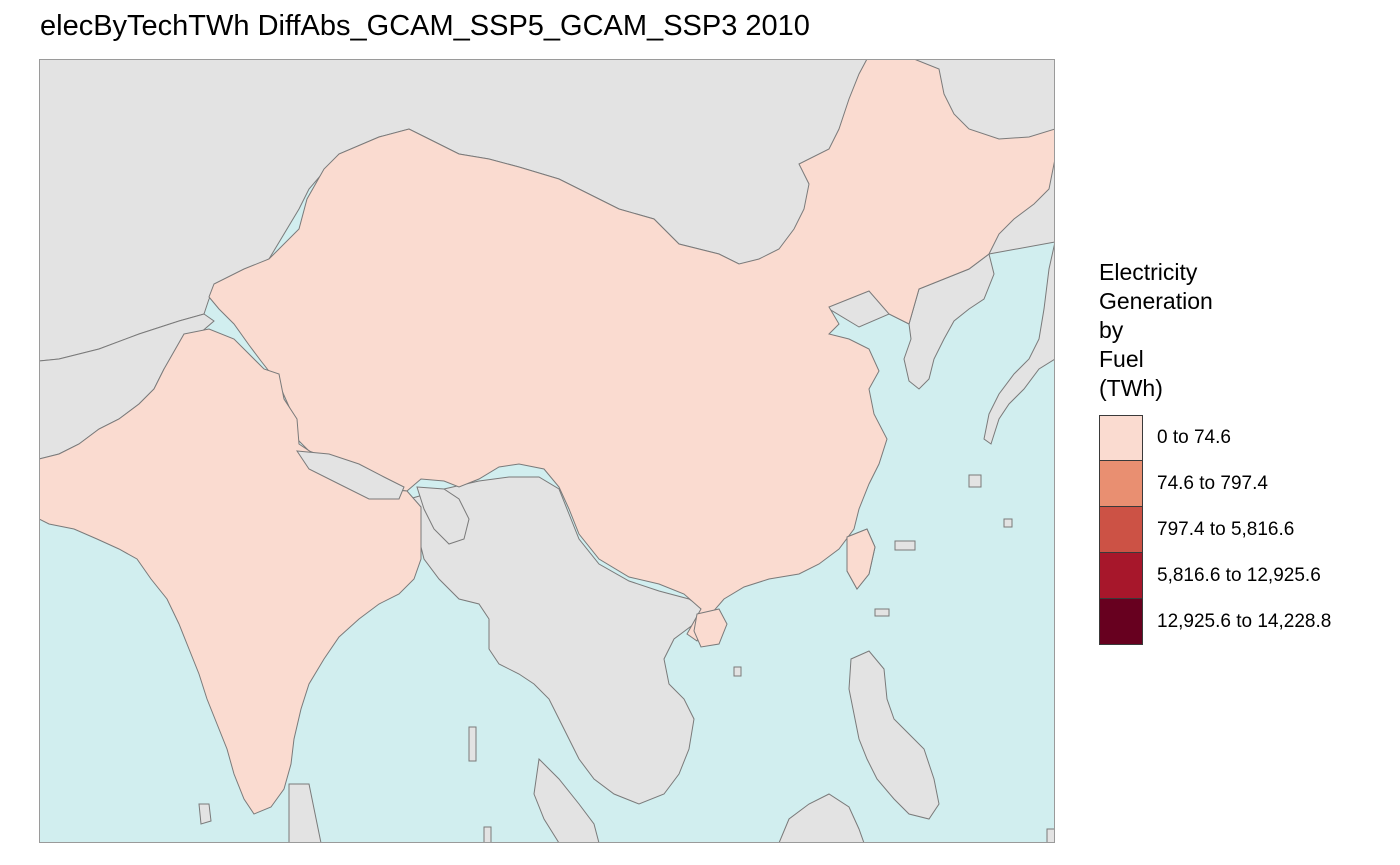 The width and height of the screenshot is (1400, 865). What do you see at coordinates (1019, 343) in the screenshot?
I see `land-japan` at bounding box center [1019, 343].